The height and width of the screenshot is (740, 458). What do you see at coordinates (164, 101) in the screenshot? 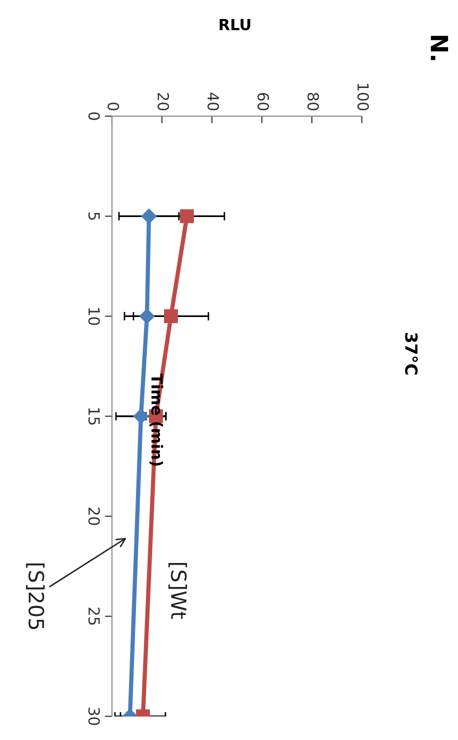
I see `x-tick-label: 20` at bounding box center [164, 101].